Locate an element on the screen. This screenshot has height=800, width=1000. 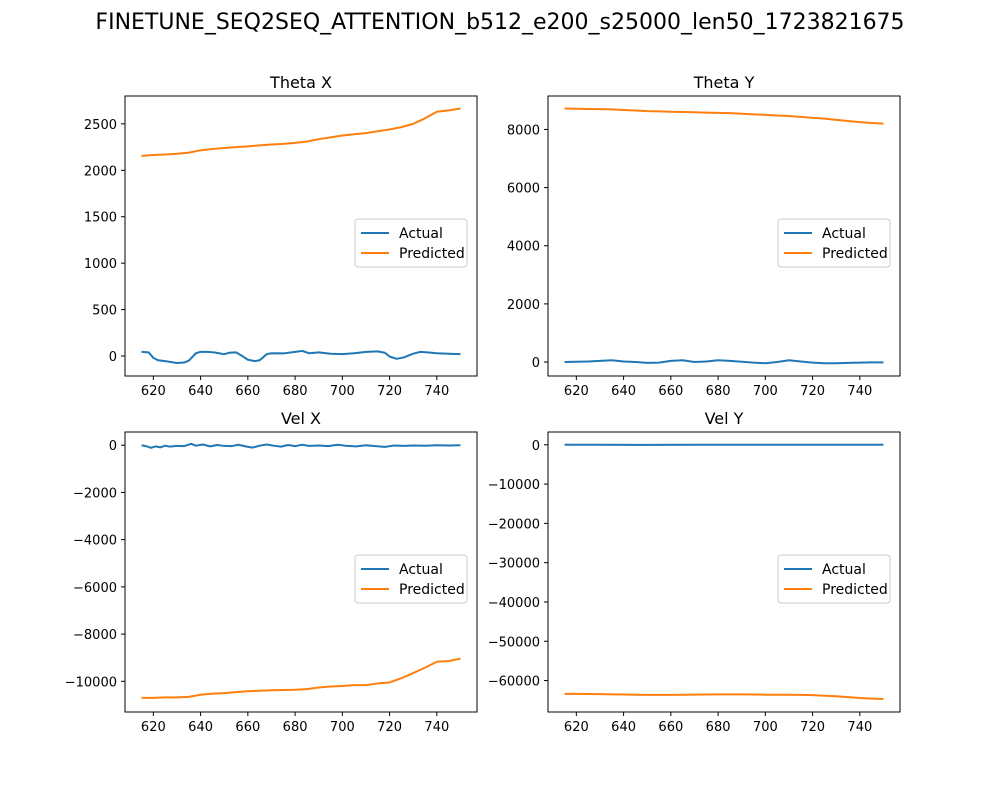
y-tick-label: 2500 is located at coordinates (100, 125).